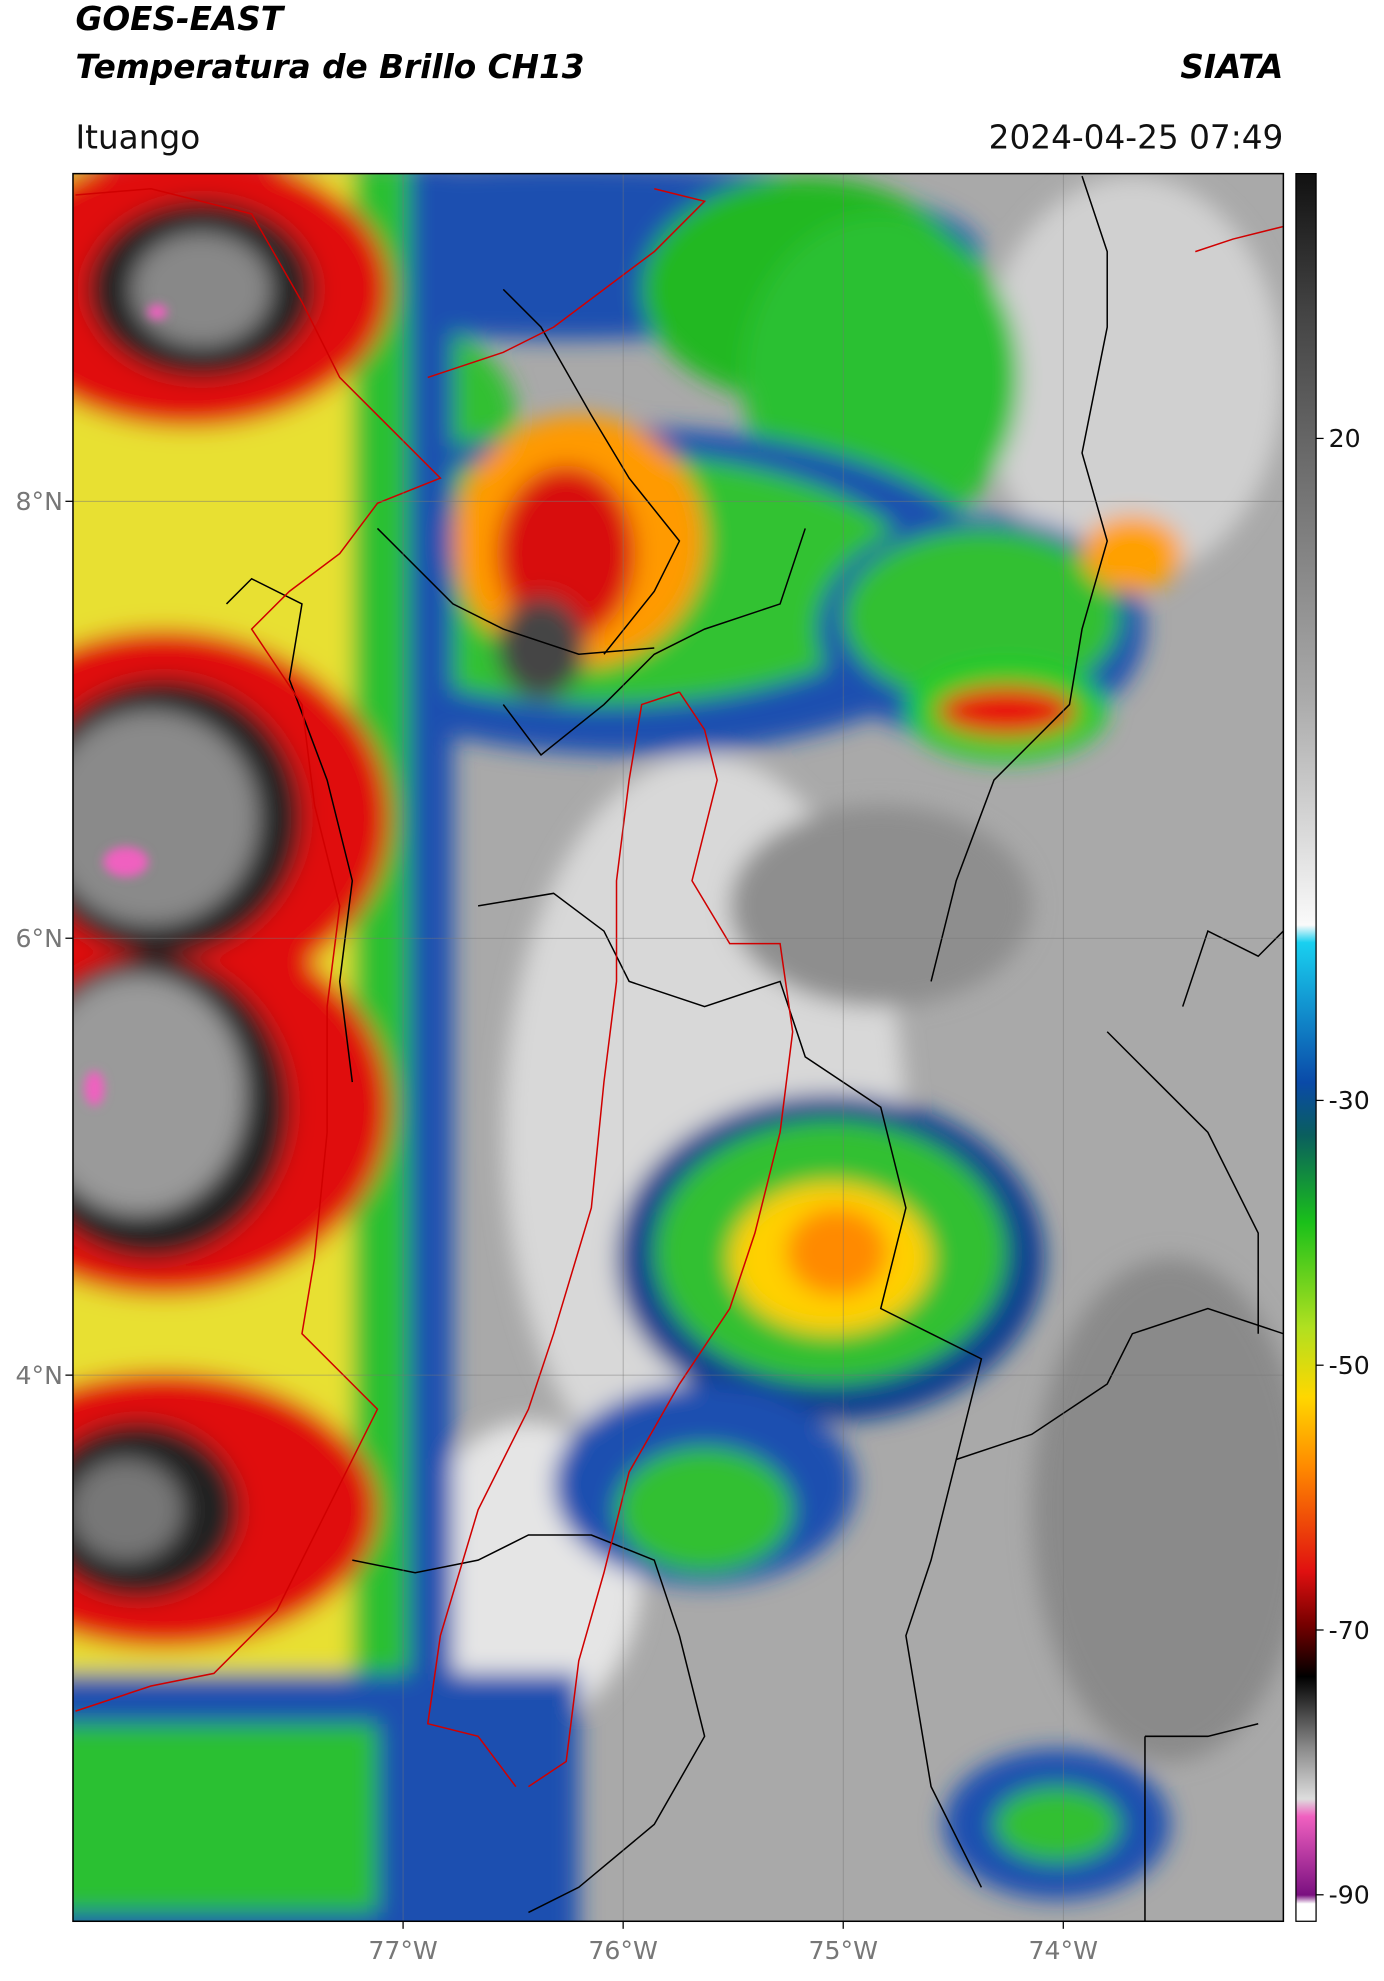 This screenshot has width=1384, height=1981. What do you see at coordinates (843, 1950) in the screenshot?
I see `x-tick-label: 75°W` at bounding box center [843, 1950].